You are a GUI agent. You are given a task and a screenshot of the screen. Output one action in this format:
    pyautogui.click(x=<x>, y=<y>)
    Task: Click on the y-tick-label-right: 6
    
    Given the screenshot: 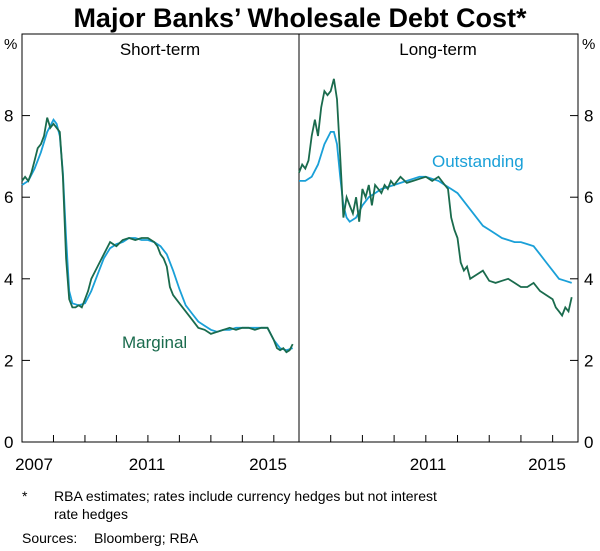 What is the action you would take?
    pyautogui.click(x=588, y=197)
    